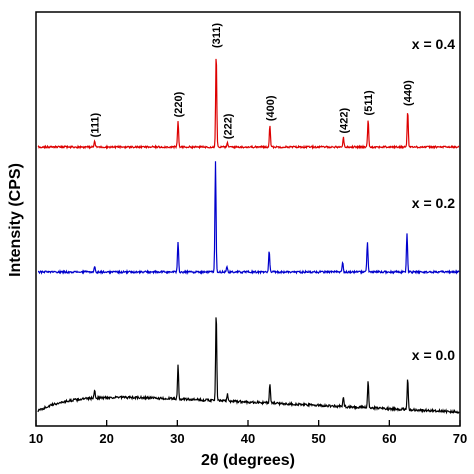 The width and height of the screenshot is (474, 474). I want to click on x-tick-label: 60, so click(389, 438).